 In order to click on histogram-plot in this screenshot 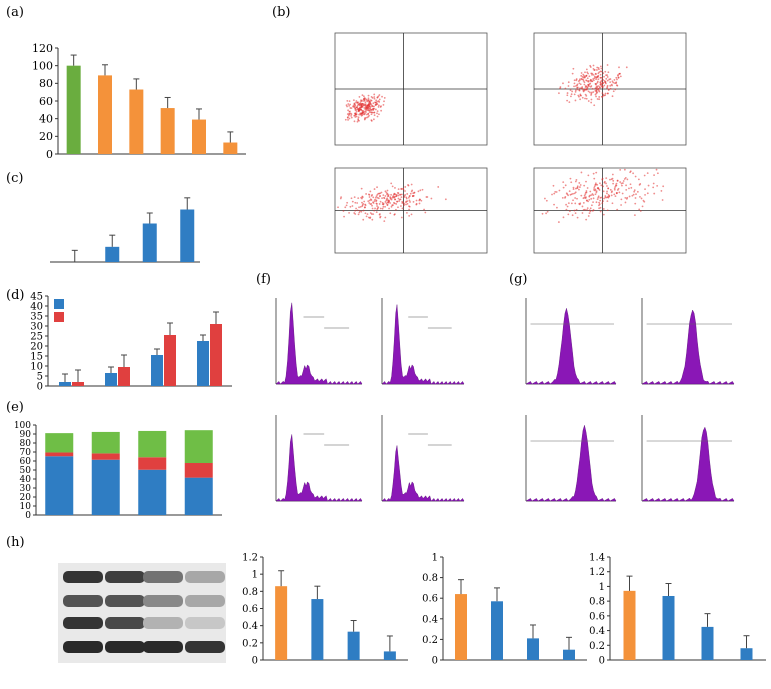, I will do `click(571, 341)`.